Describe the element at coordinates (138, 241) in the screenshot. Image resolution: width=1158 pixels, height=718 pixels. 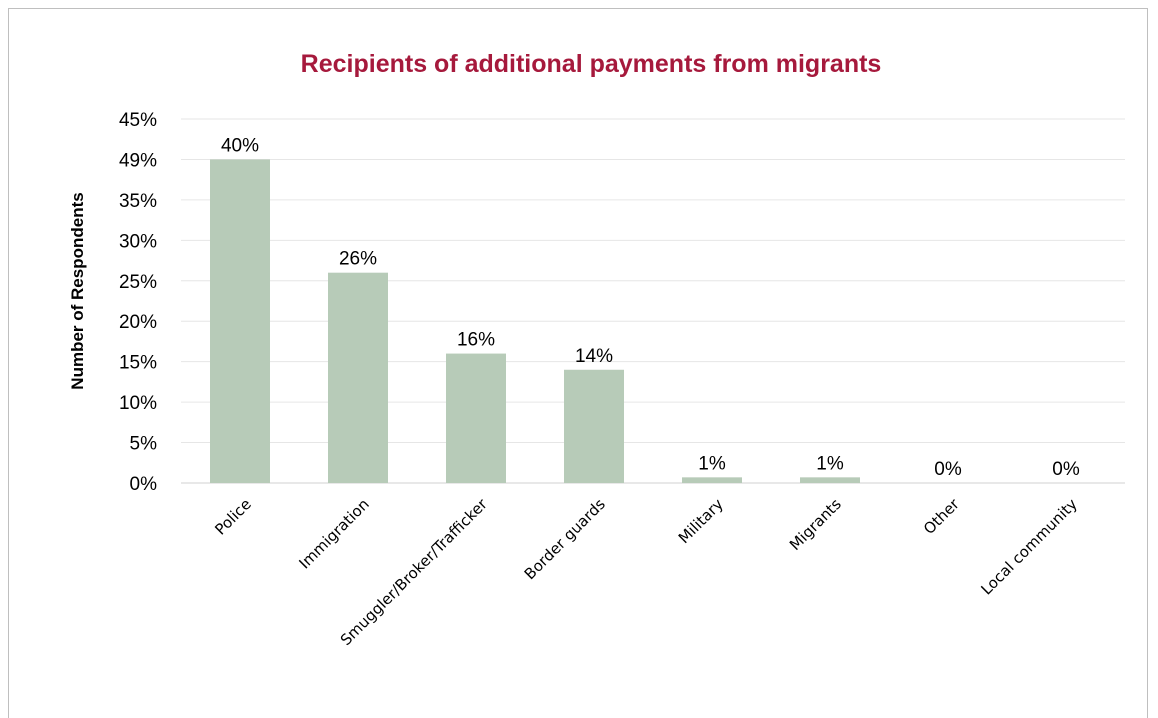
I see `y-tick-label: 30%` at that location.